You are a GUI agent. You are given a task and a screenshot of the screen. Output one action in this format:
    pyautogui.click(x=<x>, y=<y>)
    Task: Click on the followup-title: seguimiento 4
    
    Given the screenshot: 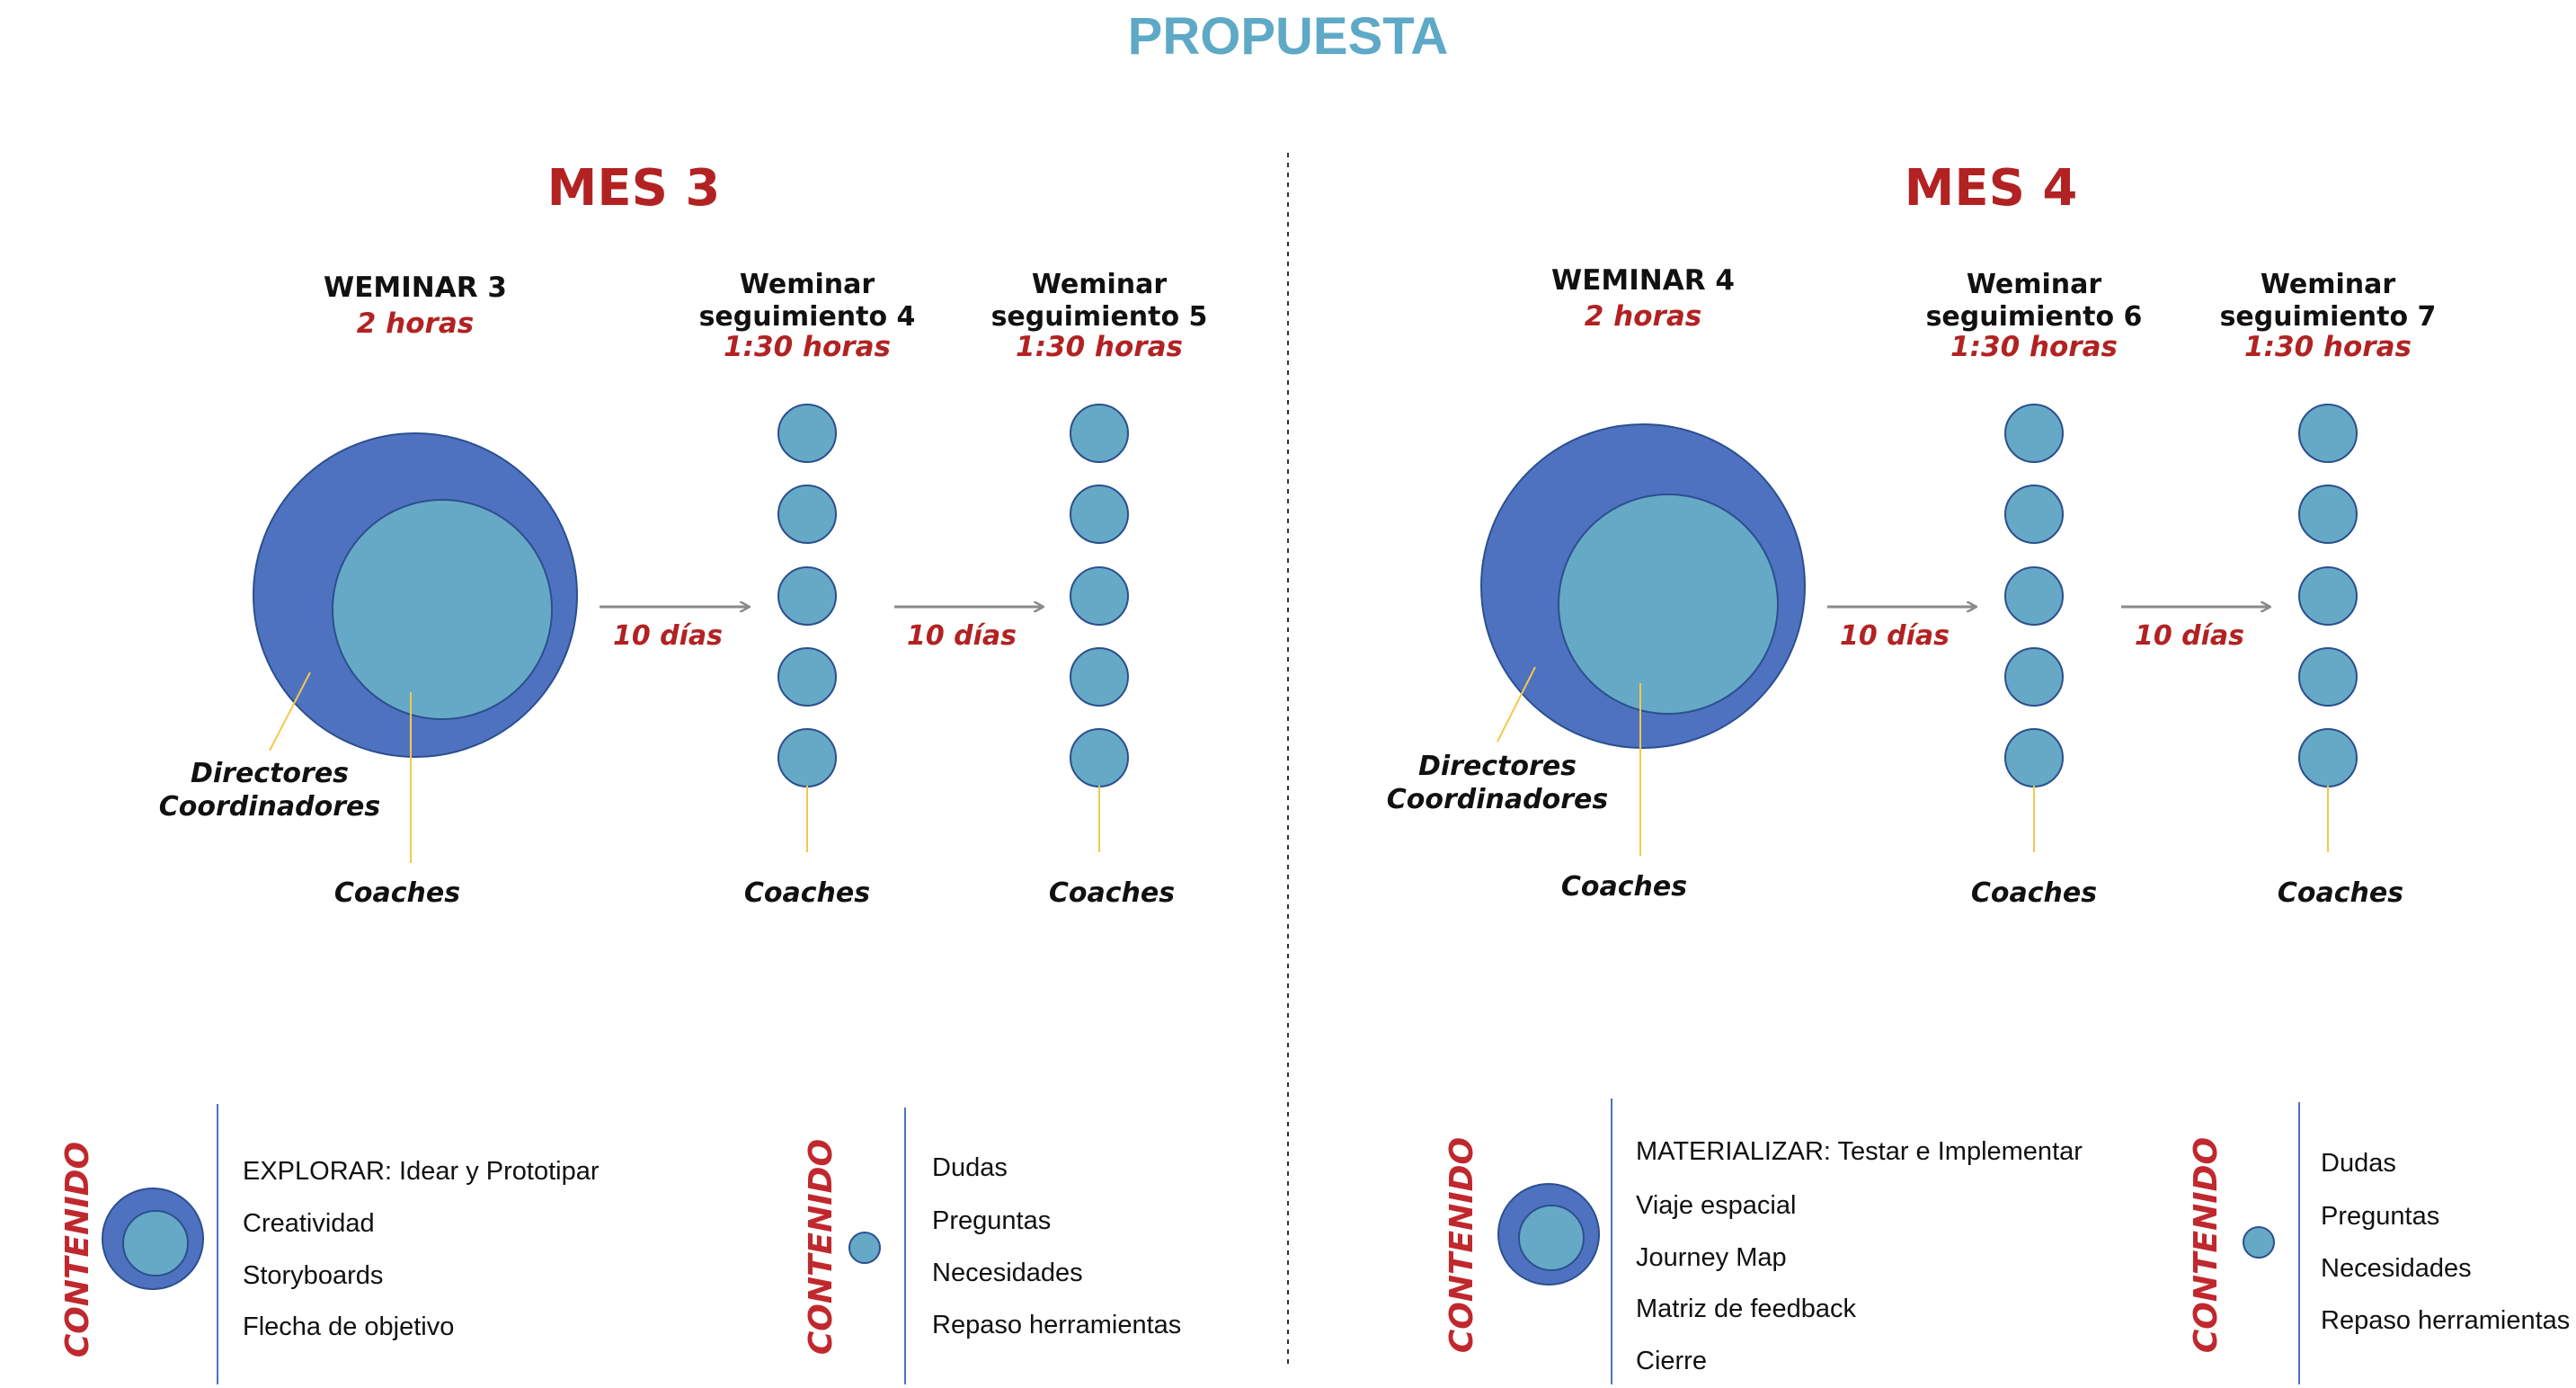 What is the action you would take?
    pyautogui.click(x=807, y=317)
    